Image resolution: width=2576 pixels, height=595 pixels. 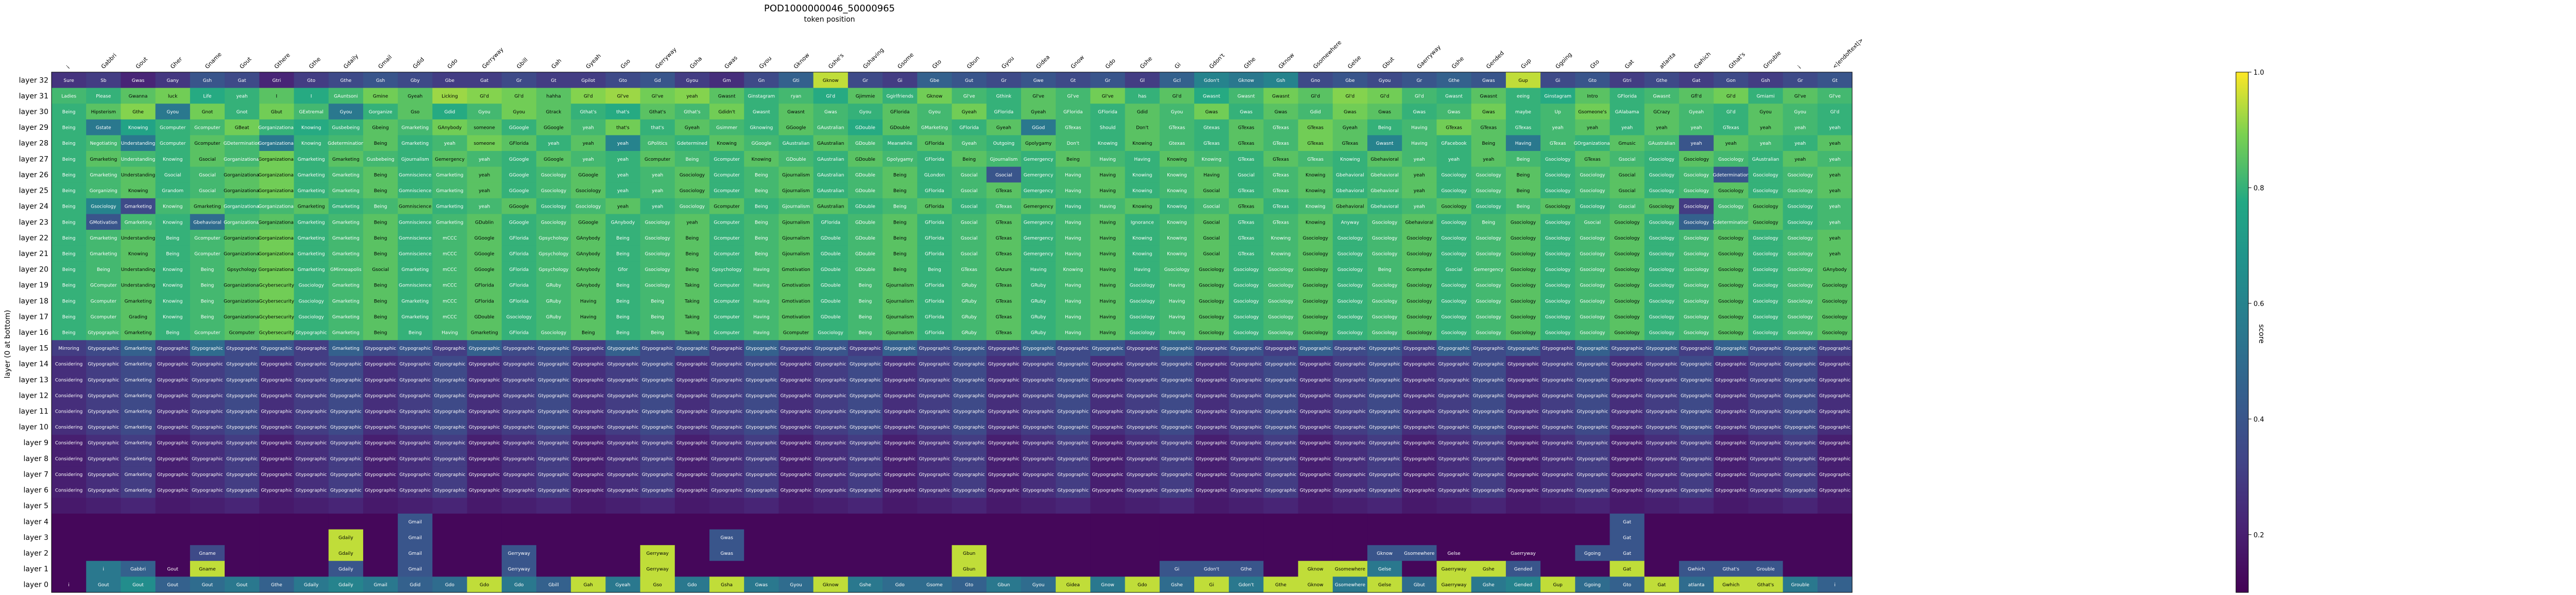 What do you see at coordinates (726, 128) in the screenshot?
I see `cell-label: Gsimmer` at bounding box center [726, 128].